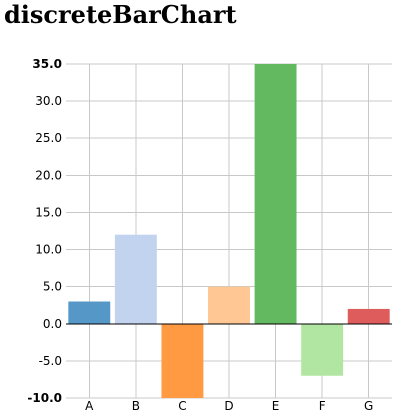  Describe the element at coordinates (136, 406) in the screenshot. I see `x-tick-label: B` at that location.